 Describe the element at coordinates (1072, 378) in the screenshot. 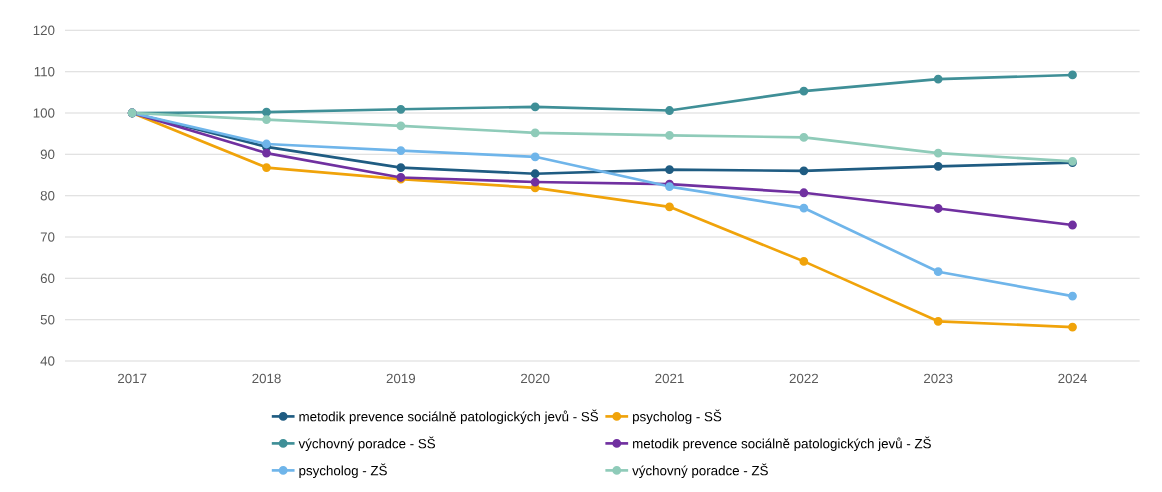

I see `x-tick-label: 2024` at that location.